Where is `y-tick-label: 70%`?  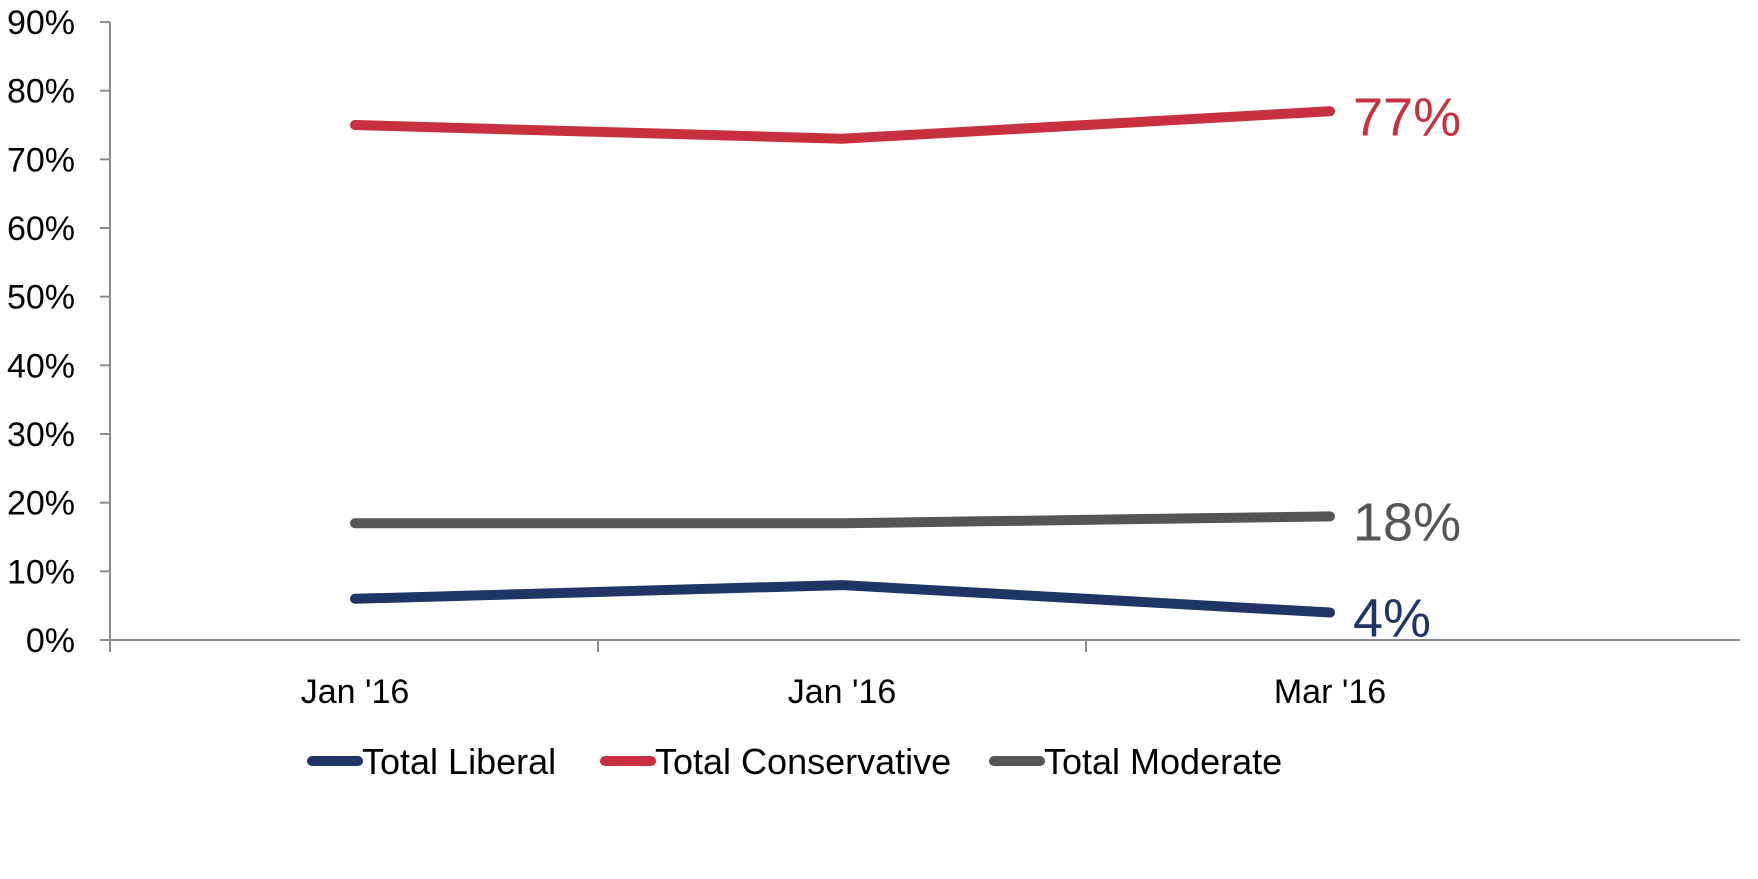
y-tick-label: 70% is located at coordinates (41, 160).